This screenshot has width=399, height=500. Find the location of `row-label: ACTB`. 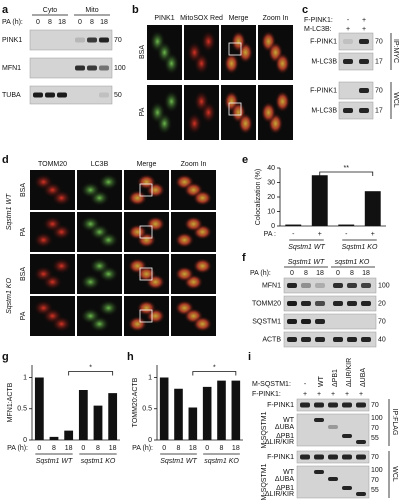

row-label: ACTB is located at coordinates (271, 339).